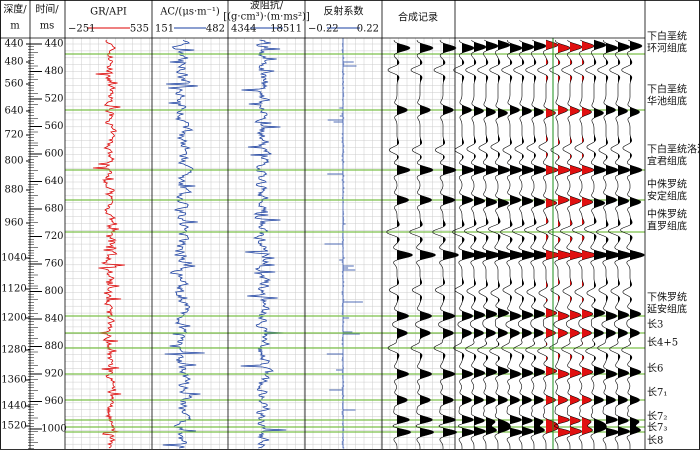  Describe the element at coordinates (47, 9) in the screenshot. I see `time-title: 时间/` at that location.